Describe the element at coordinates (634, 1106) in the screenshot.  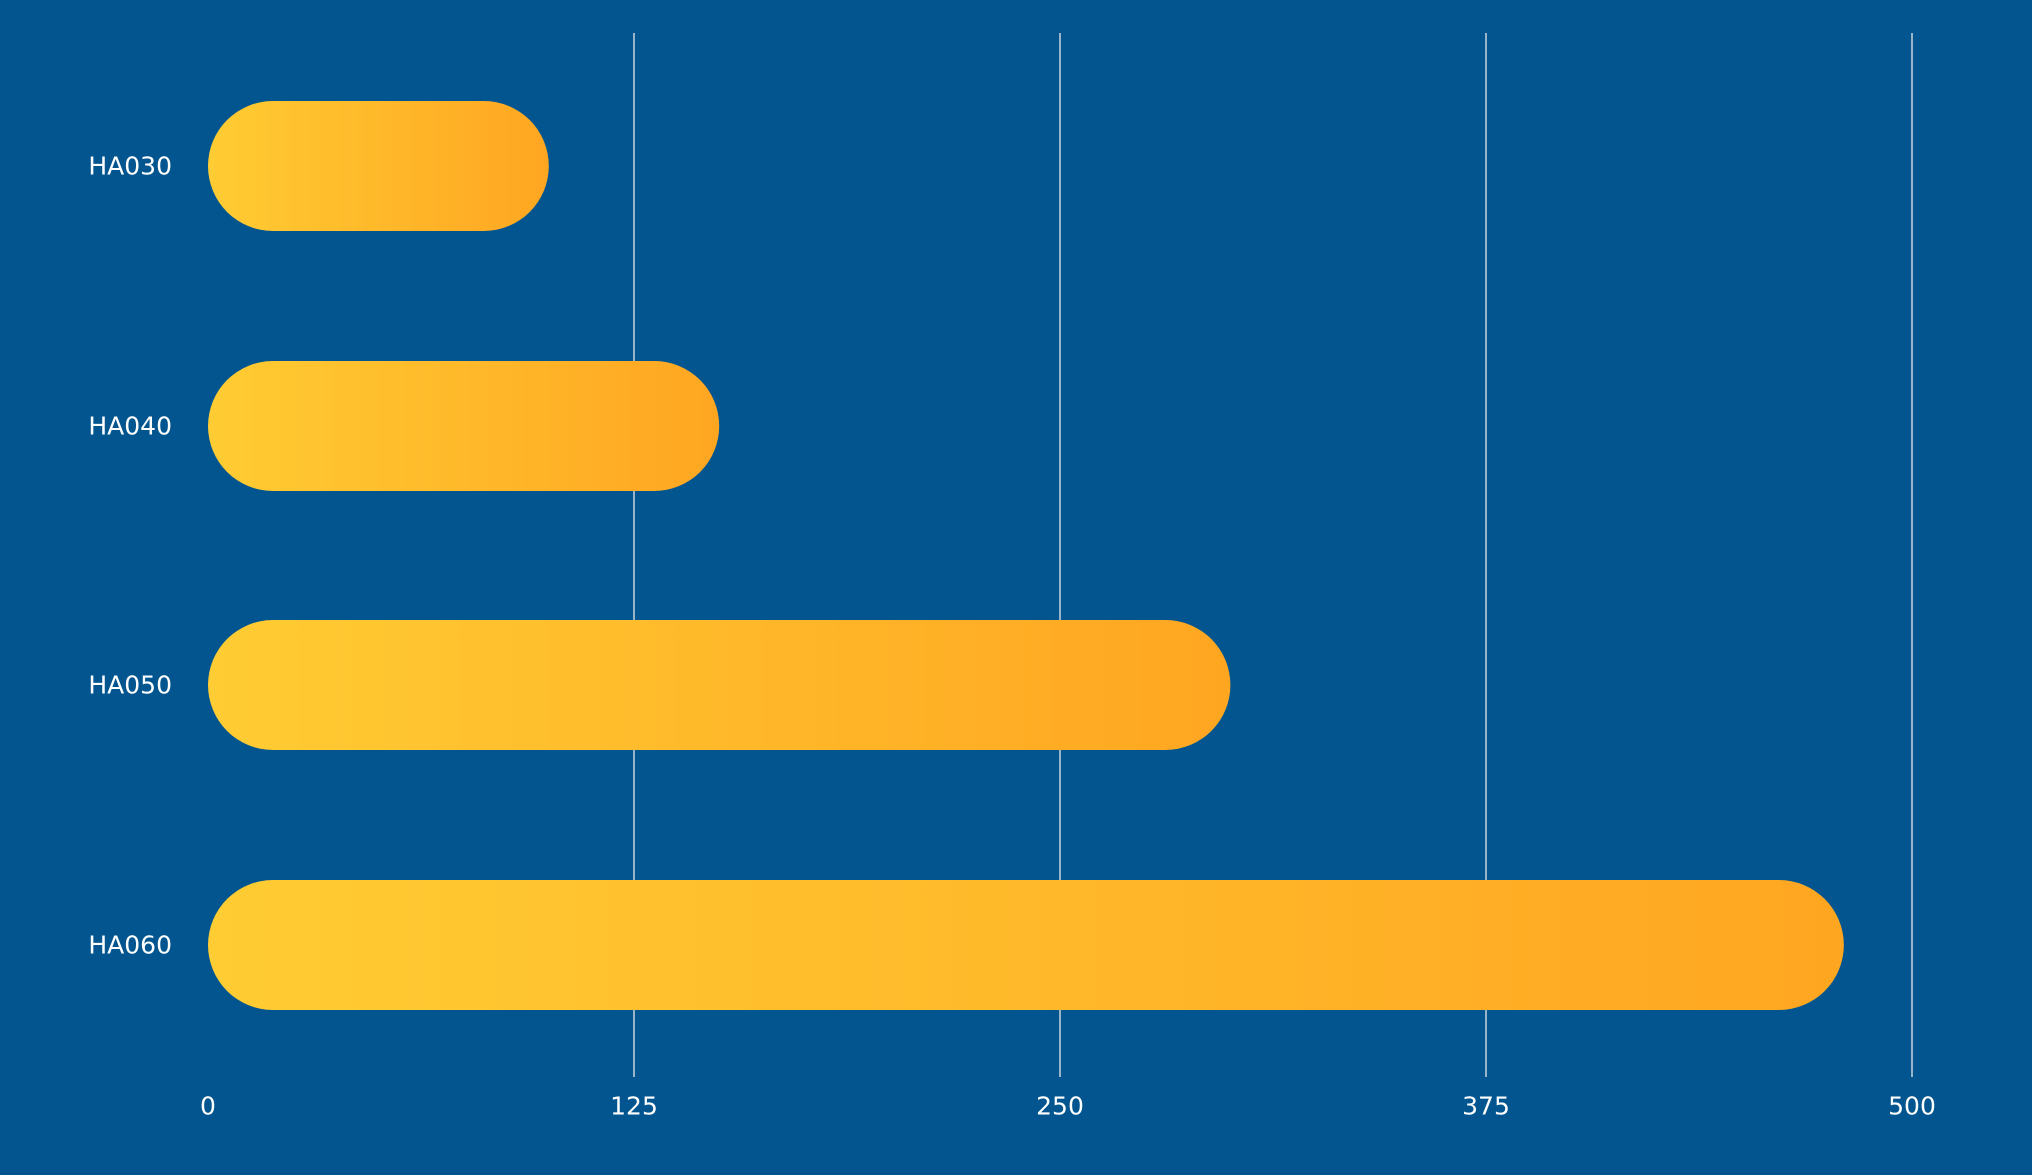
I see `x-tick-label-125: 125` at that location.